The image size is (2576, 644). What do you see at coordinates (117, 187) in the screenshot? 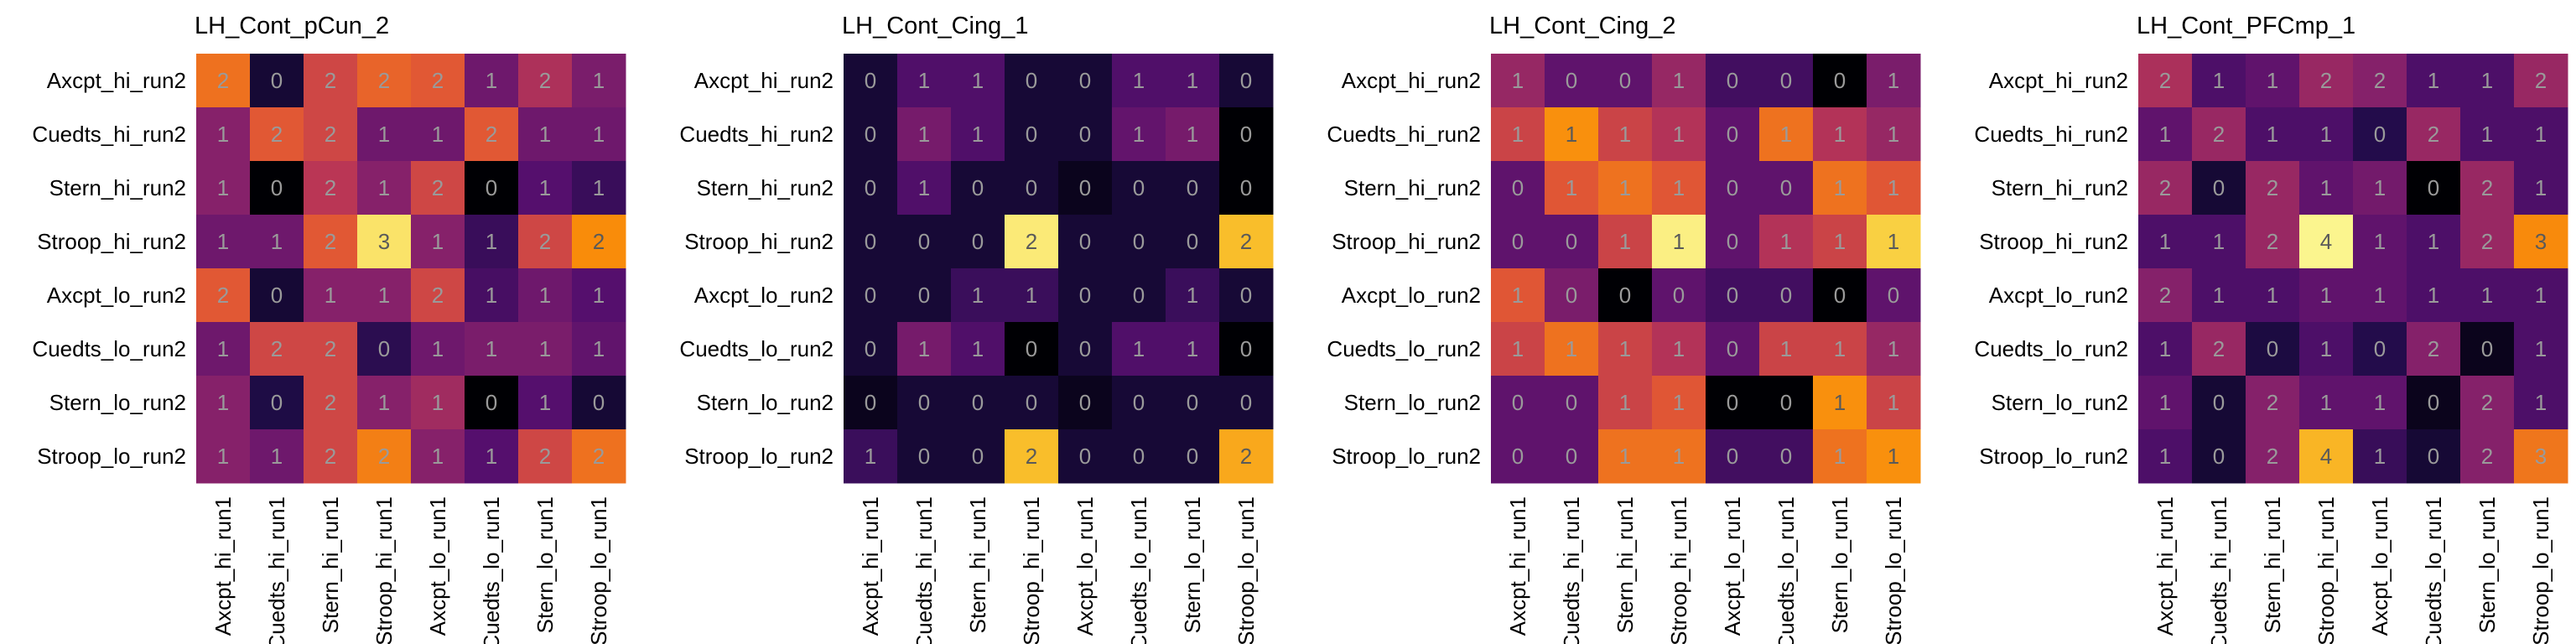
I see `row-tick-label: Stern_hi_run2` at bounding box center [117, 187].